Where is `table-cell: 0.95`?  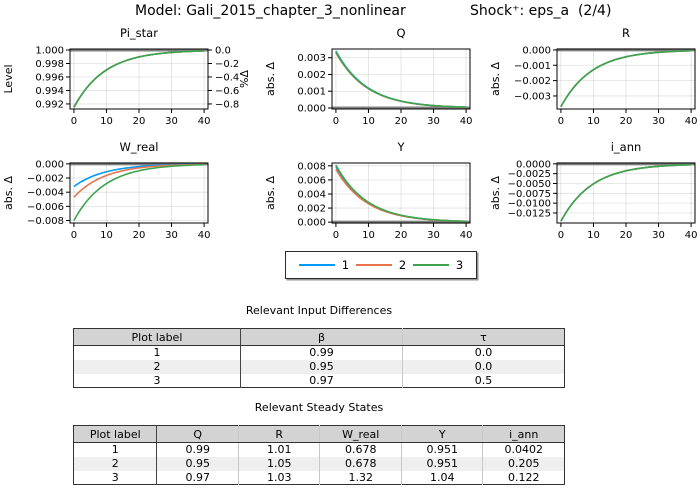 table-cell: 0.95 is located at coordinates (197, 463).